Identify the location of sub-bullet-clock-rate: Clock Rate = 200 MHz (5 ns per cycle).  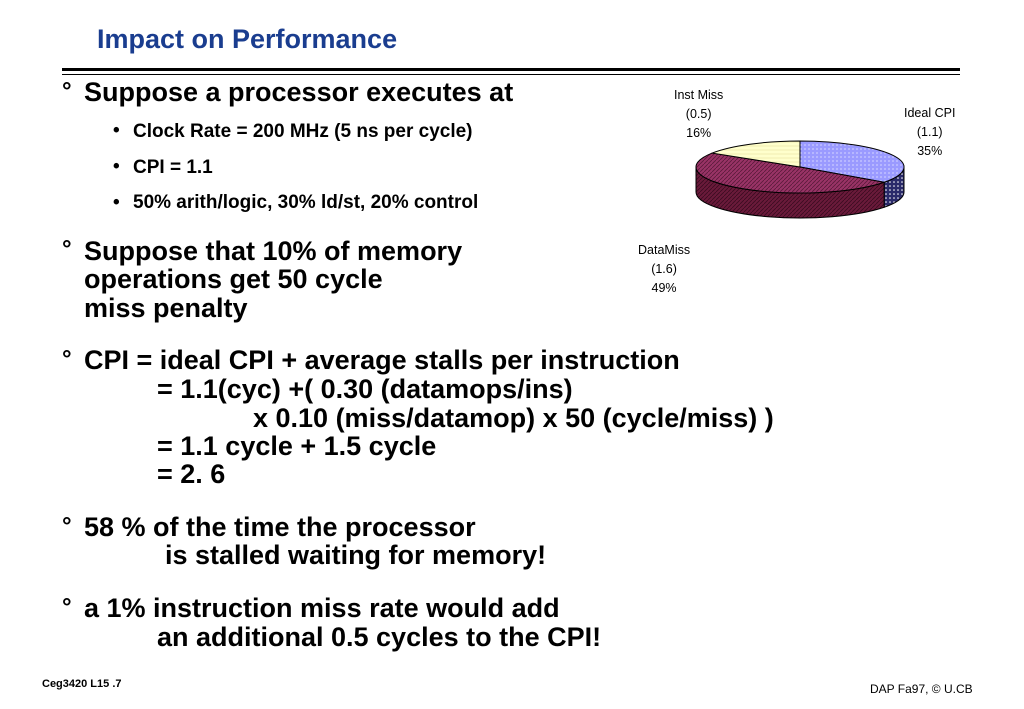
(303, 131).